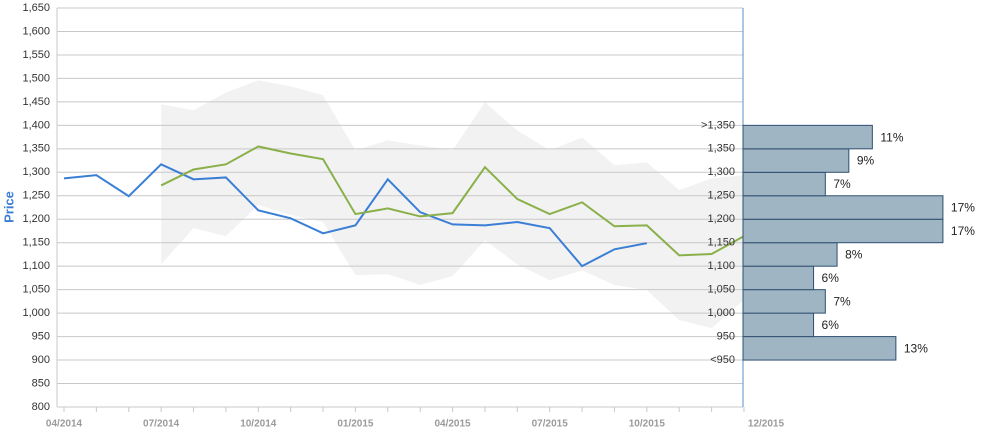 This screenshot has height=434, width=981. What do you see at coordinates (41, 360) in the screenshot?
I see `y-tick-label: 900` at bounding box center [41, 360].